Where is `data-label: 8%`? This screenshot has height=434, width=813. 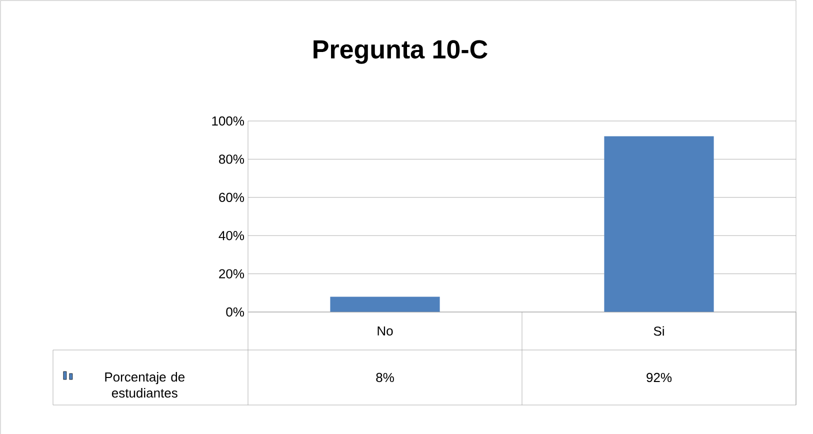 data-label: 8% is located at coordinates (385, 377).